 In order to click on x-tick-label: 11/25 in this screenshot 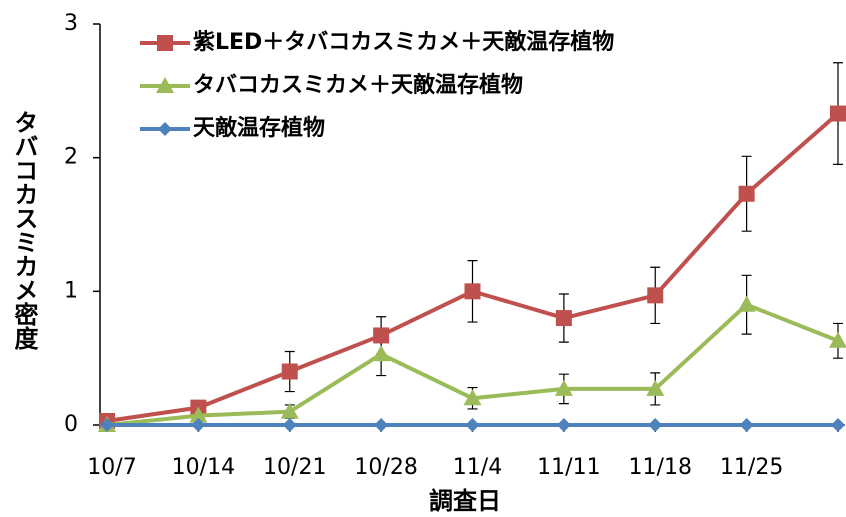, I will do `click(751, 467)`.